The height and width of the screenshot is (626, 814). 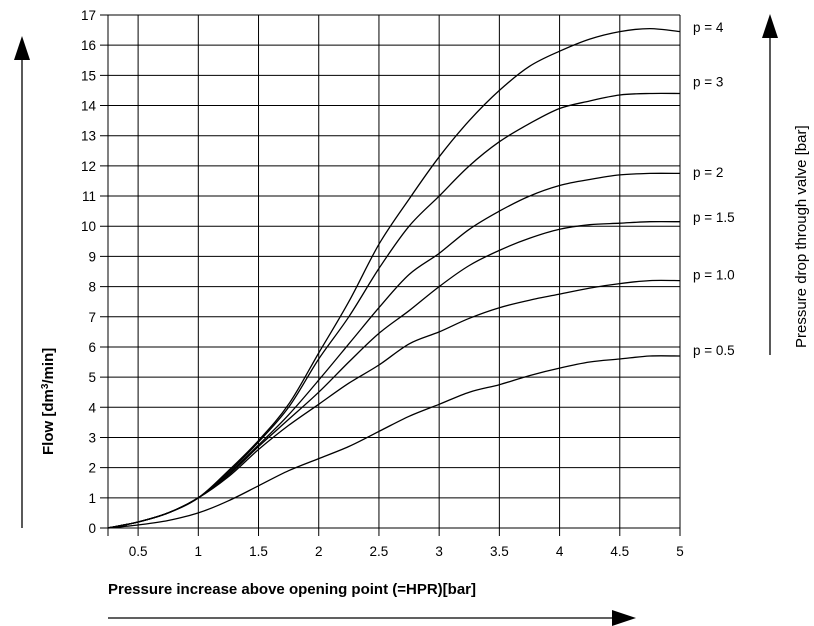 What do you see at coordinates (258, 551) in the screenshot?
I see `x-tick-label: 1.5` at bounding box center [258, 551].